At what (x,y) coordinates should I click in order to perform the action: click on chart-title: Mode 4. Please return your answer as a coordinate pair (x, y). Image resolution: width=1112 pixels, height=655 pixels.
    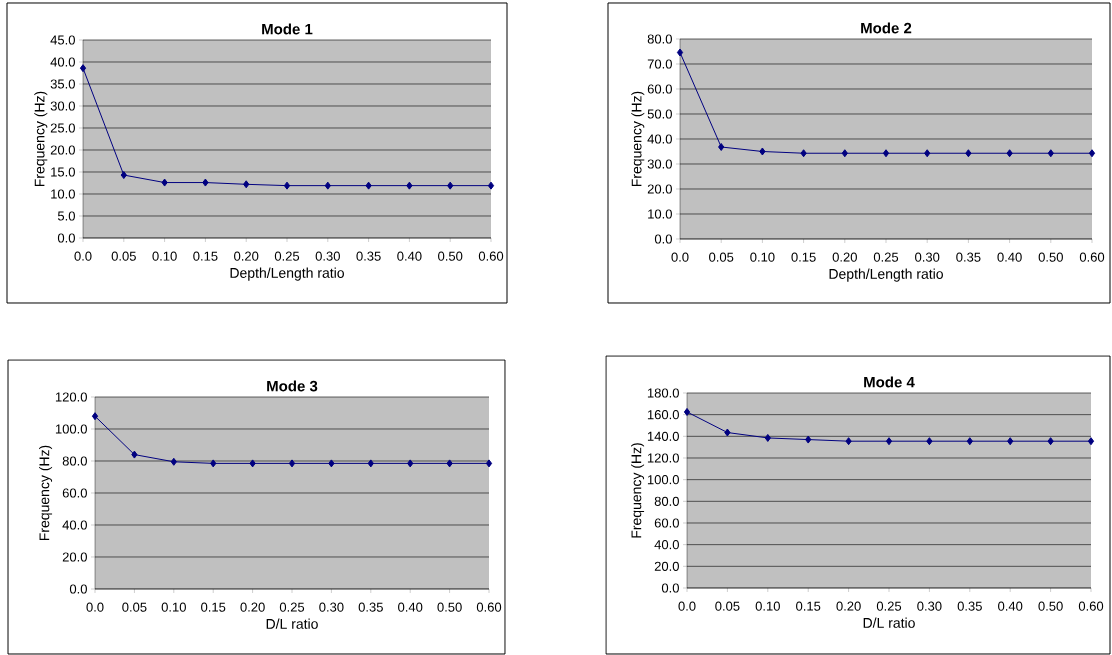
    Looking at the image, I should click on (889, 382).